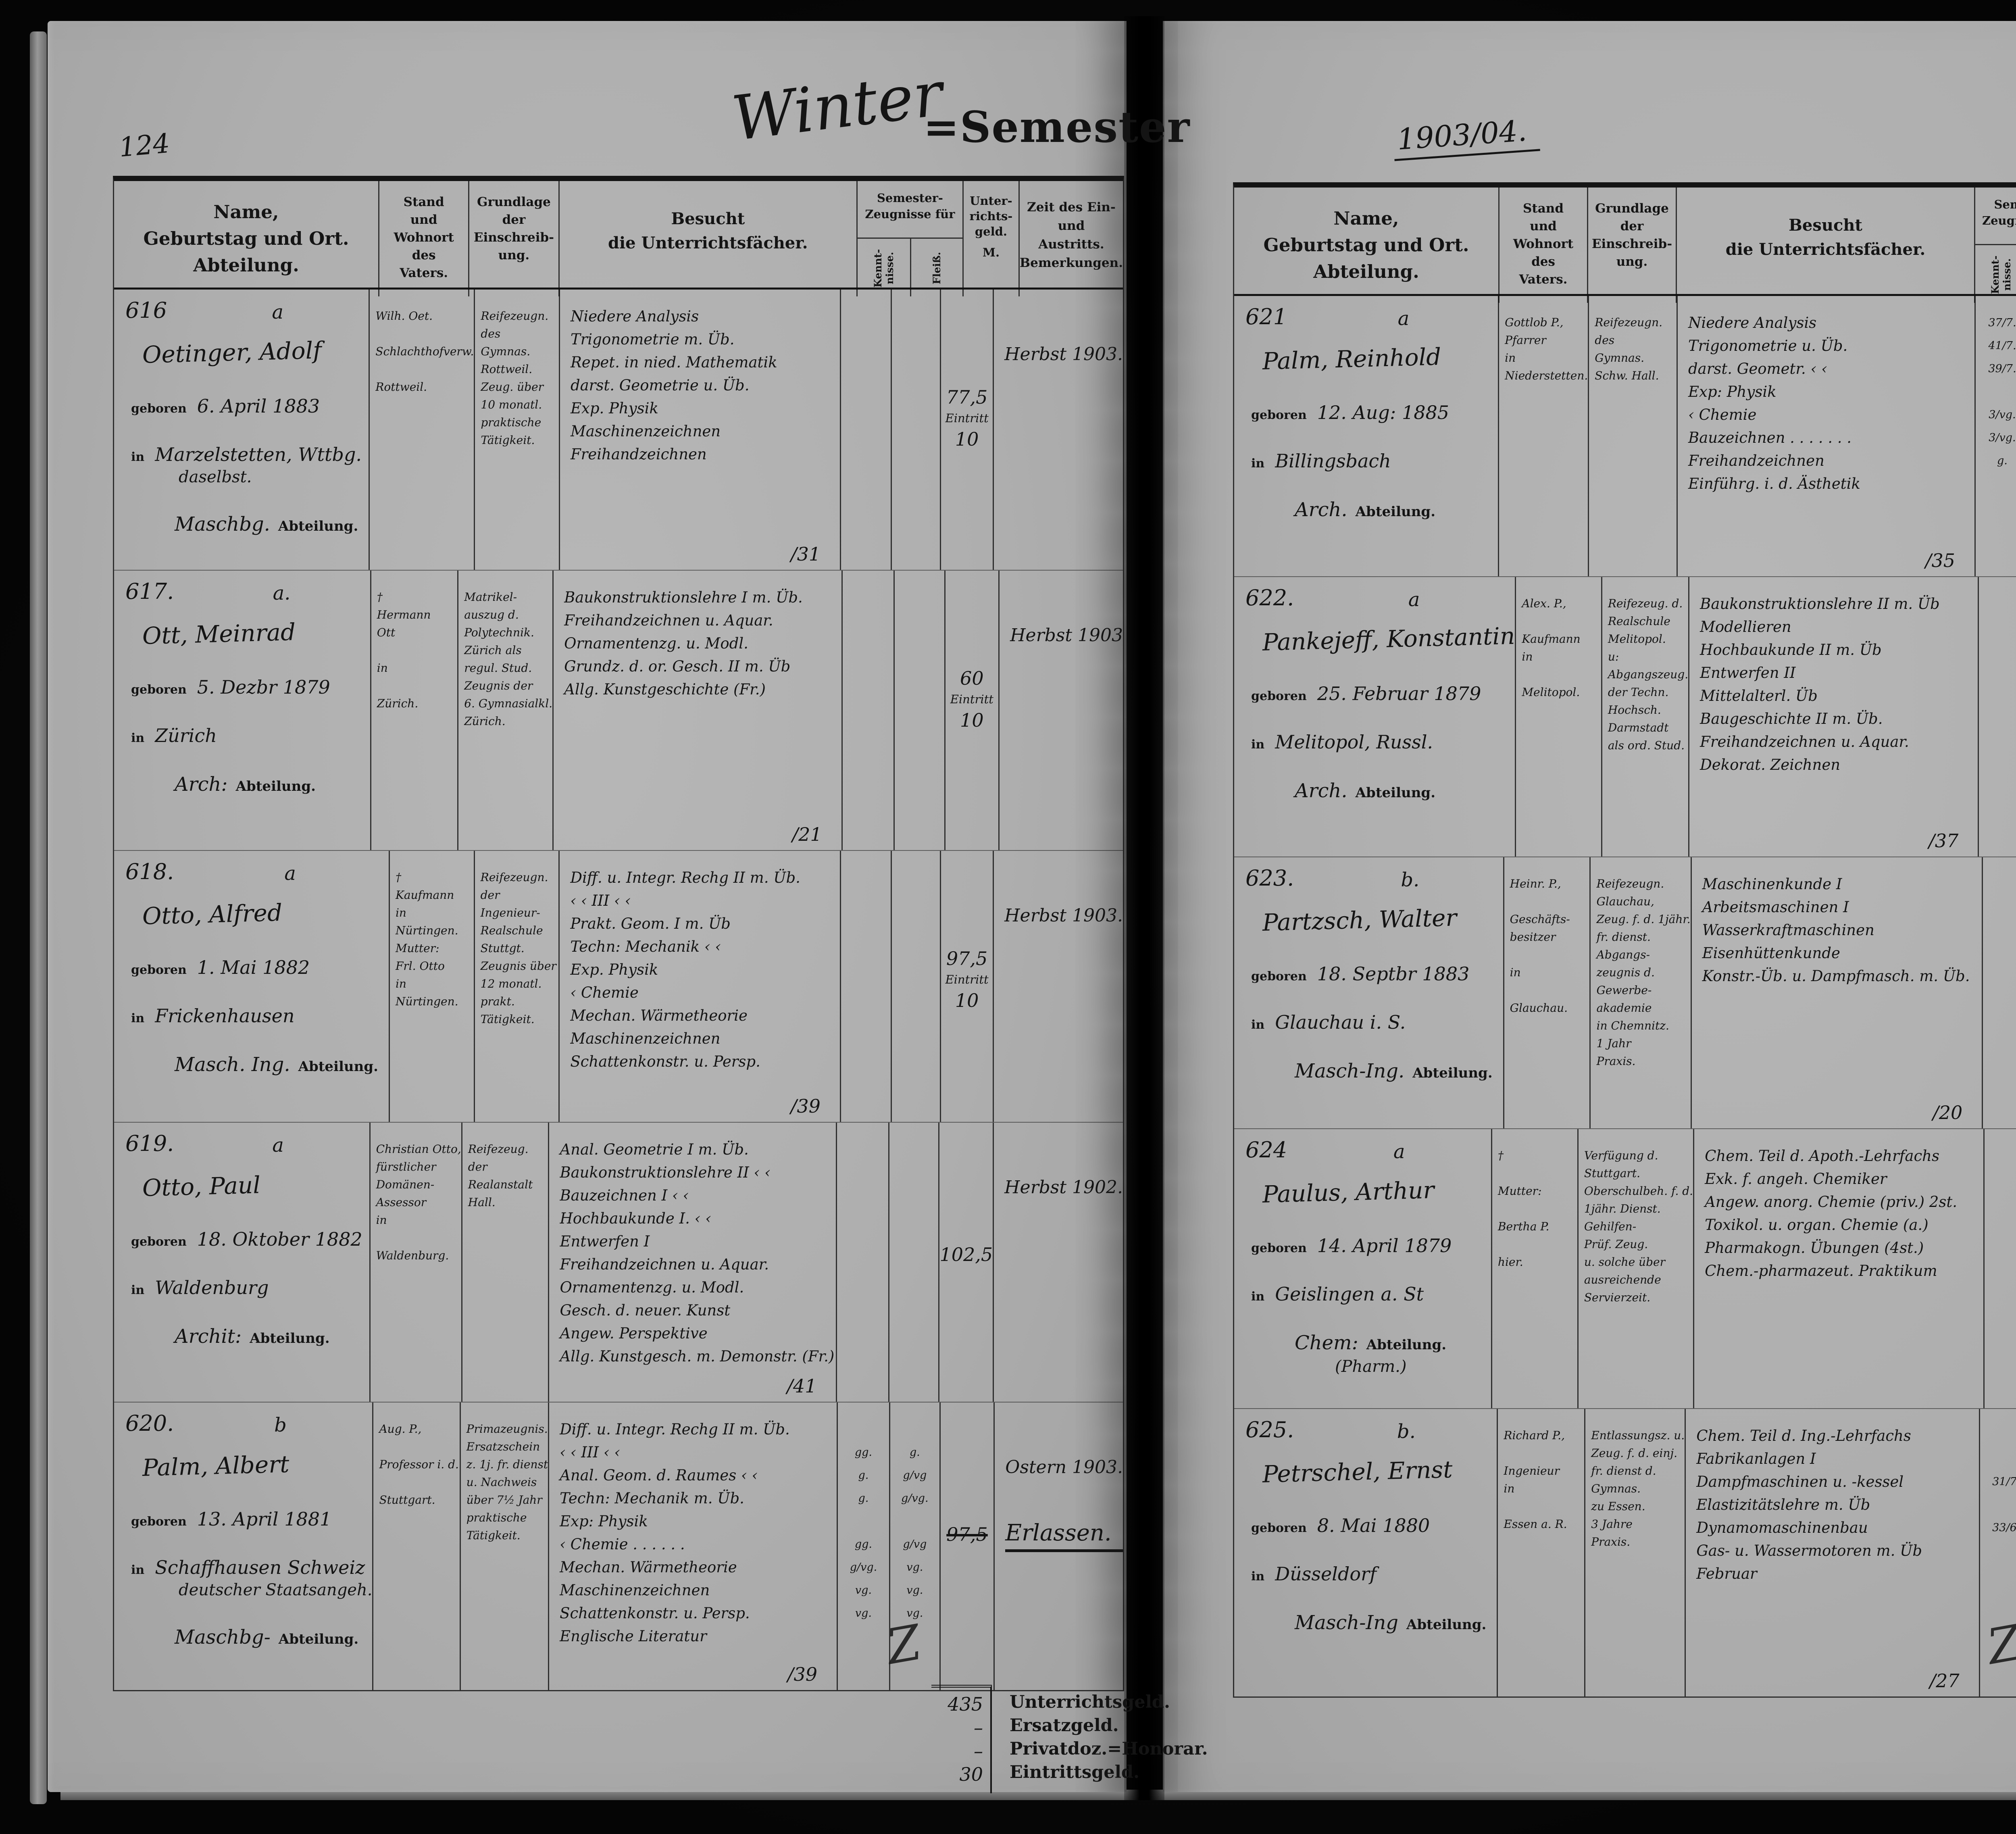  What do you see at coordinates (1757, 368) in the screenshot?
I see `subject-line: darst. Geometr. ‹ ‹` at bounding box center [1757, 368].